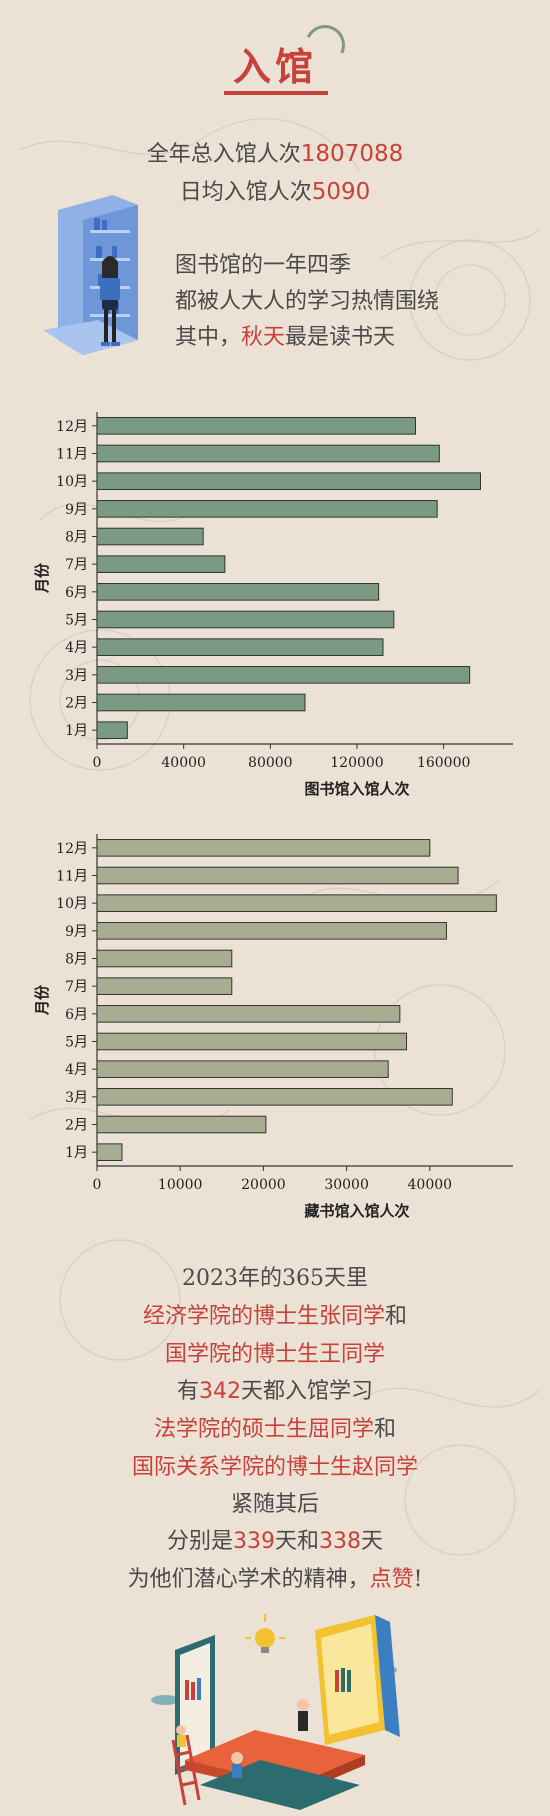 The image size is (550, 1816). Describe the element at coordinates (346, 1185) in the screenshot. I see `collection-x-tick-label: 30000` at that location.